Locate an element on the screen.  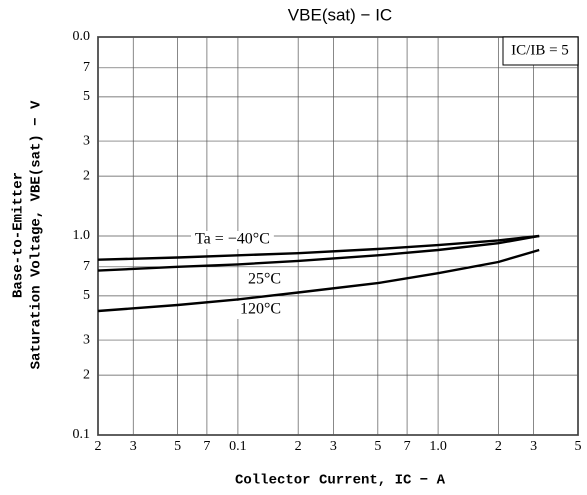
annotation: IC/IB = 5 is located at coordinates (540, 50).